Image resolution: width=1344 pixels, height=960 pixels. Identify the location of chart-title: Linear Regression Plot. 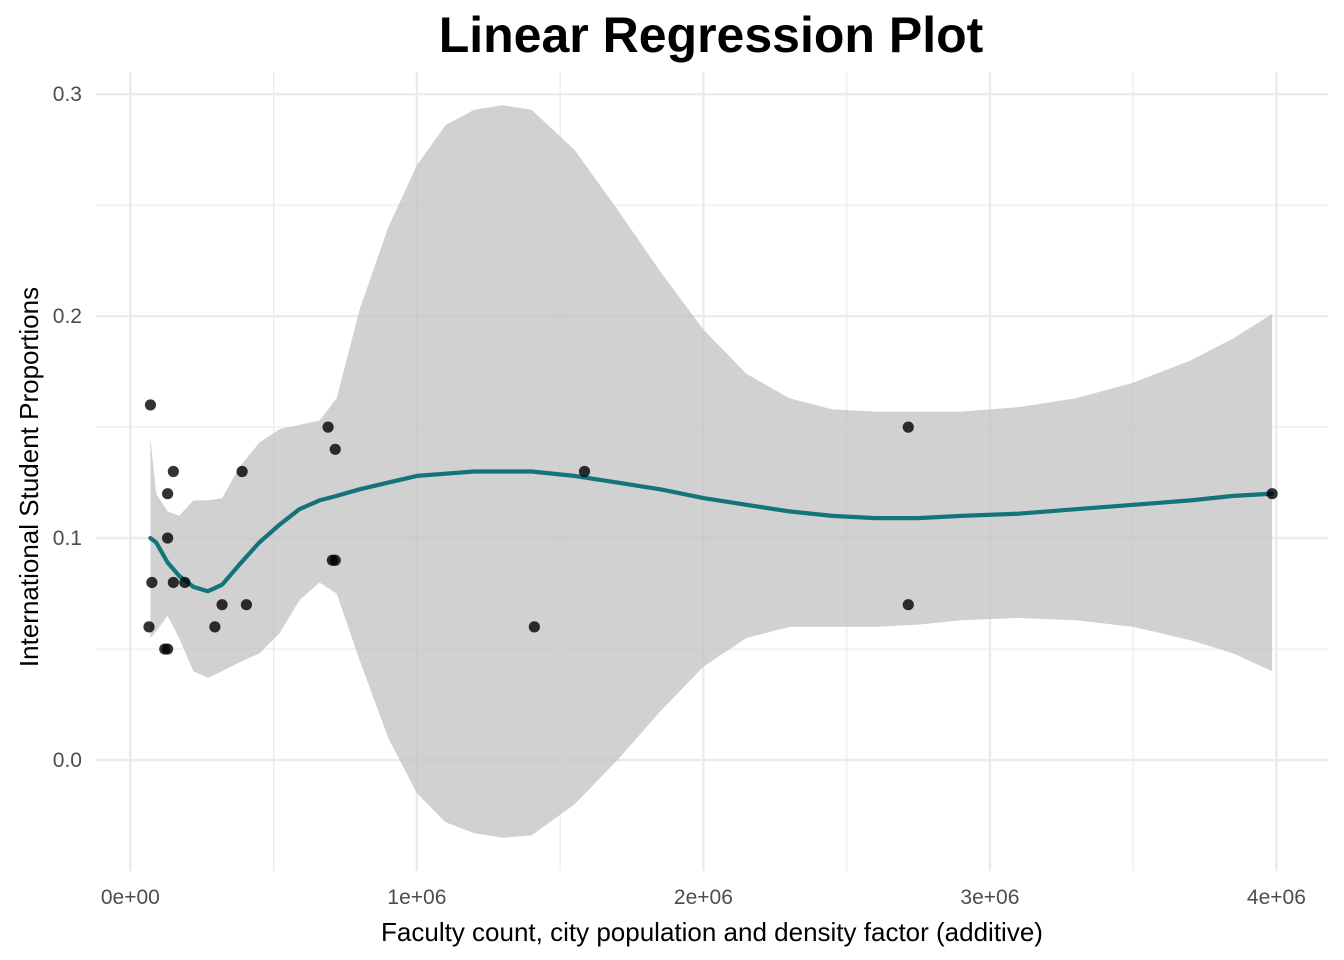
(711, 35).